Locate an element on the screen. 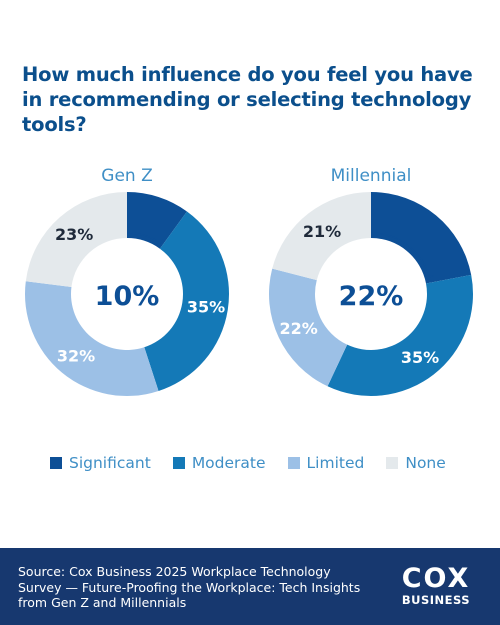 The width and height of the screenshot is (500, 625). legend-label: None is located at coordinates (425, 463).